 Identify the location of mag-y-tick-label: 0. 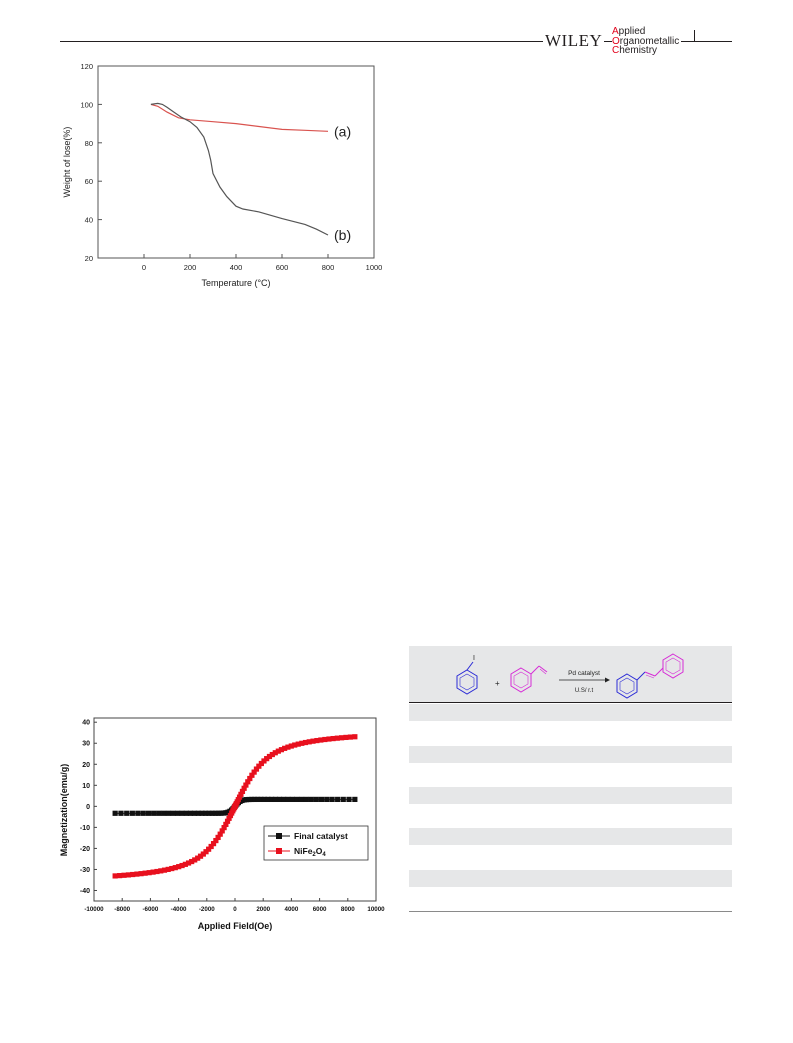
(88, 807).